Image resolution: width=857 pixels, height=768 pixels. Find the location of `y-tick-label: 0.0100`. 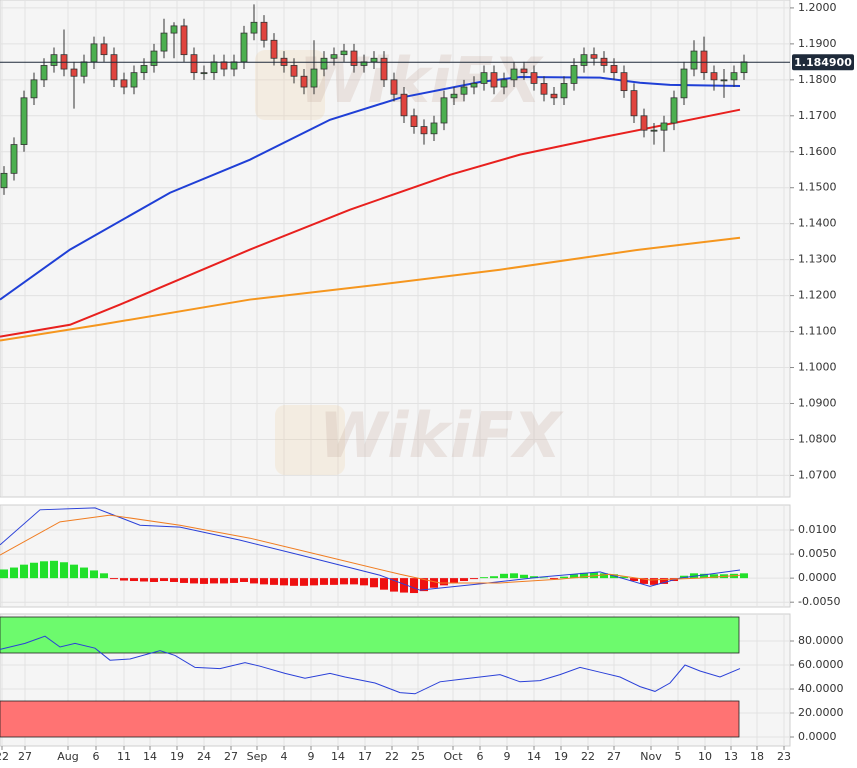

y-tick-label: 0.0100 is located at coordinates (817, 529).